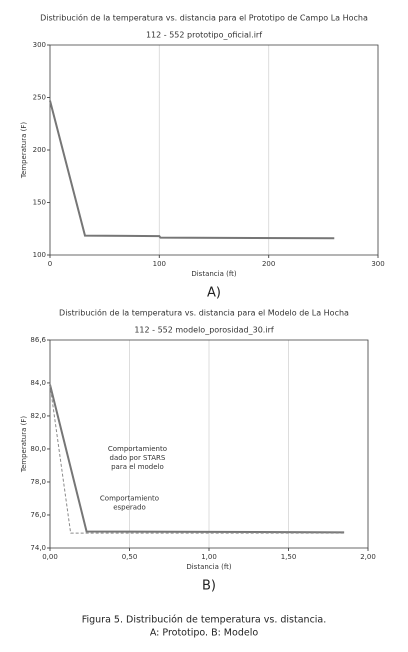 The width and height of the screenshot is (408, 652). I want to click on y-tick-label: 84,0, so click(38, 383).